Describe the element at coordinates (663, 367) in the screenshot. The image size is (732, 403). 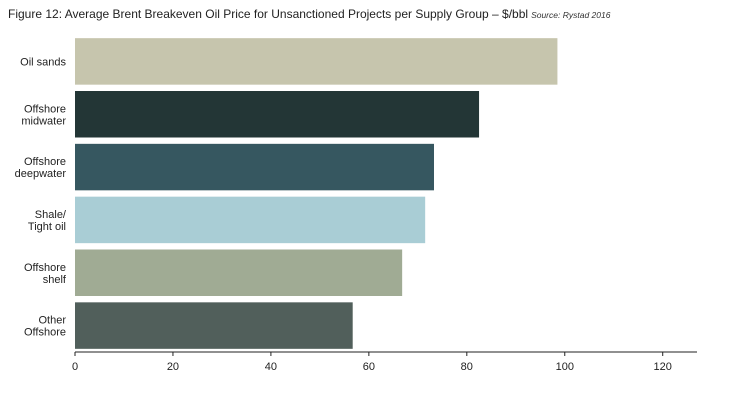
I see `x-tick-label-6: 120` at that location.